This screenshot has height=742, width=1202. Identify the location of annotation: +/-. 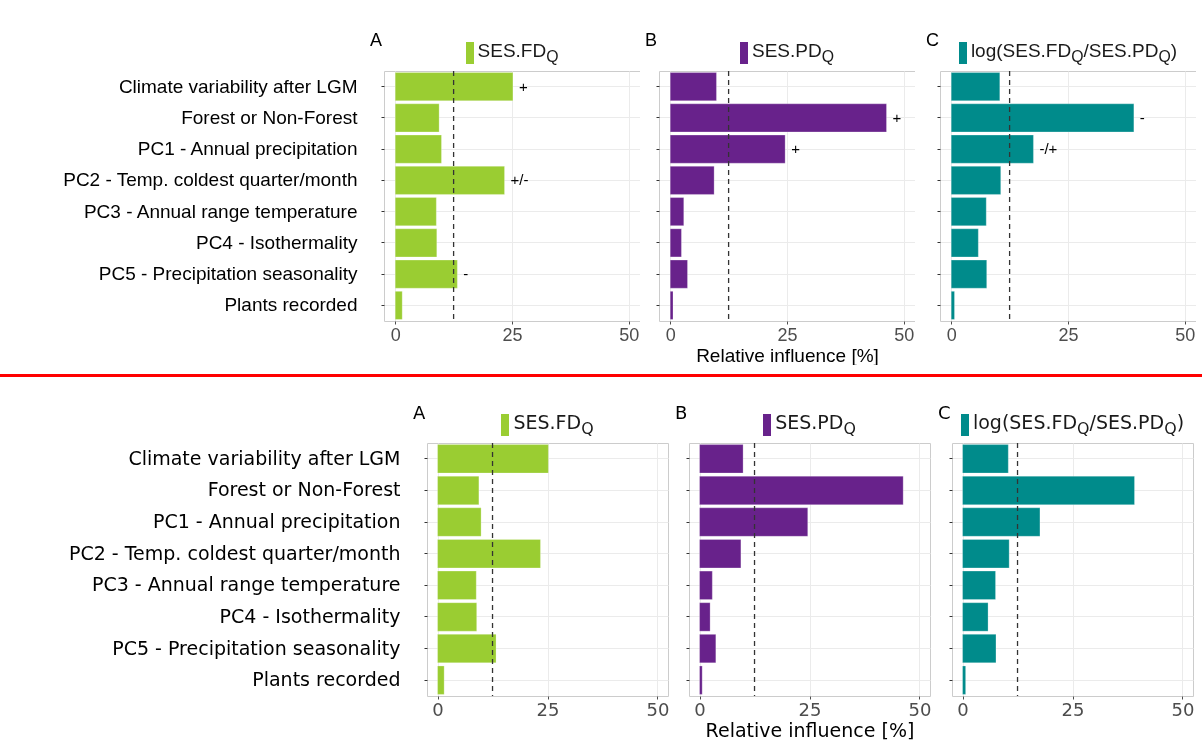
(519, 180).